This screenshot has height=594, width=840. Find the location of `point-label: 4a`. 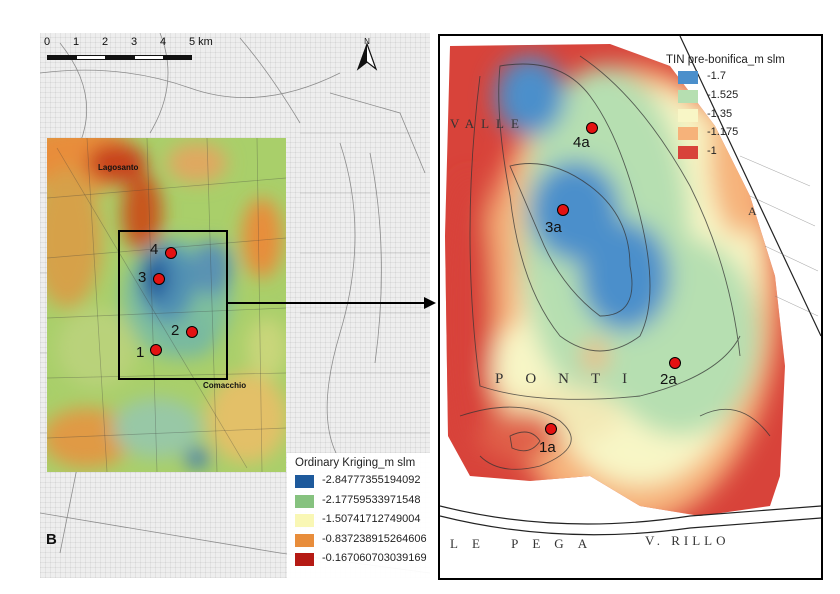

point-label: 4a is located at coordinates (581, 142).